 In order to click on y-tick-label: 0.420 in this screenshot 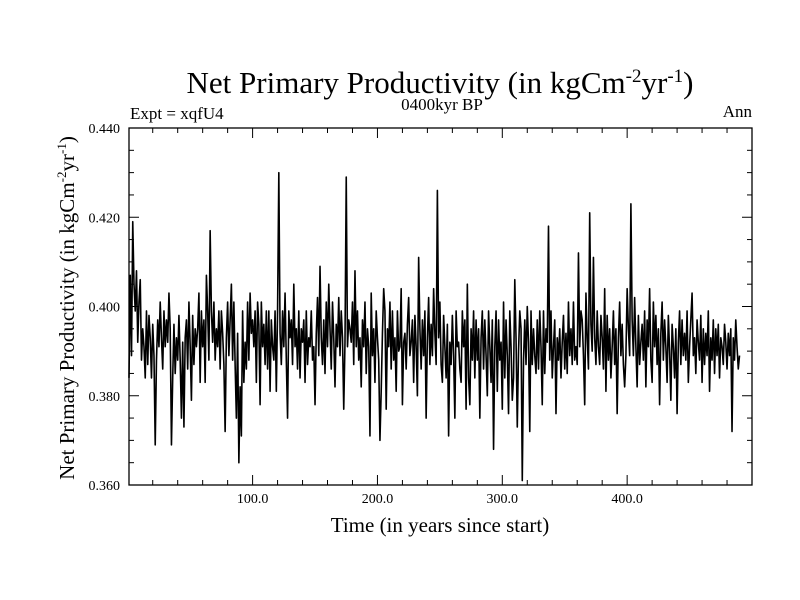, I will do `click(105, 218)`.